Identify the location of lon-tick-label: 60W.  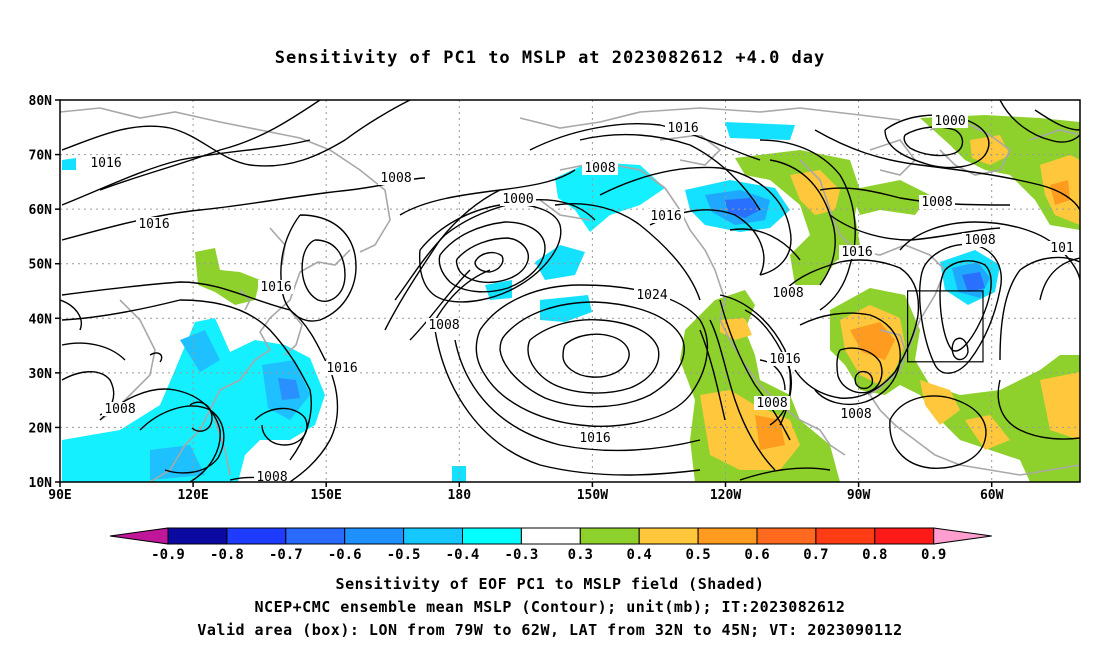
(992, 495).